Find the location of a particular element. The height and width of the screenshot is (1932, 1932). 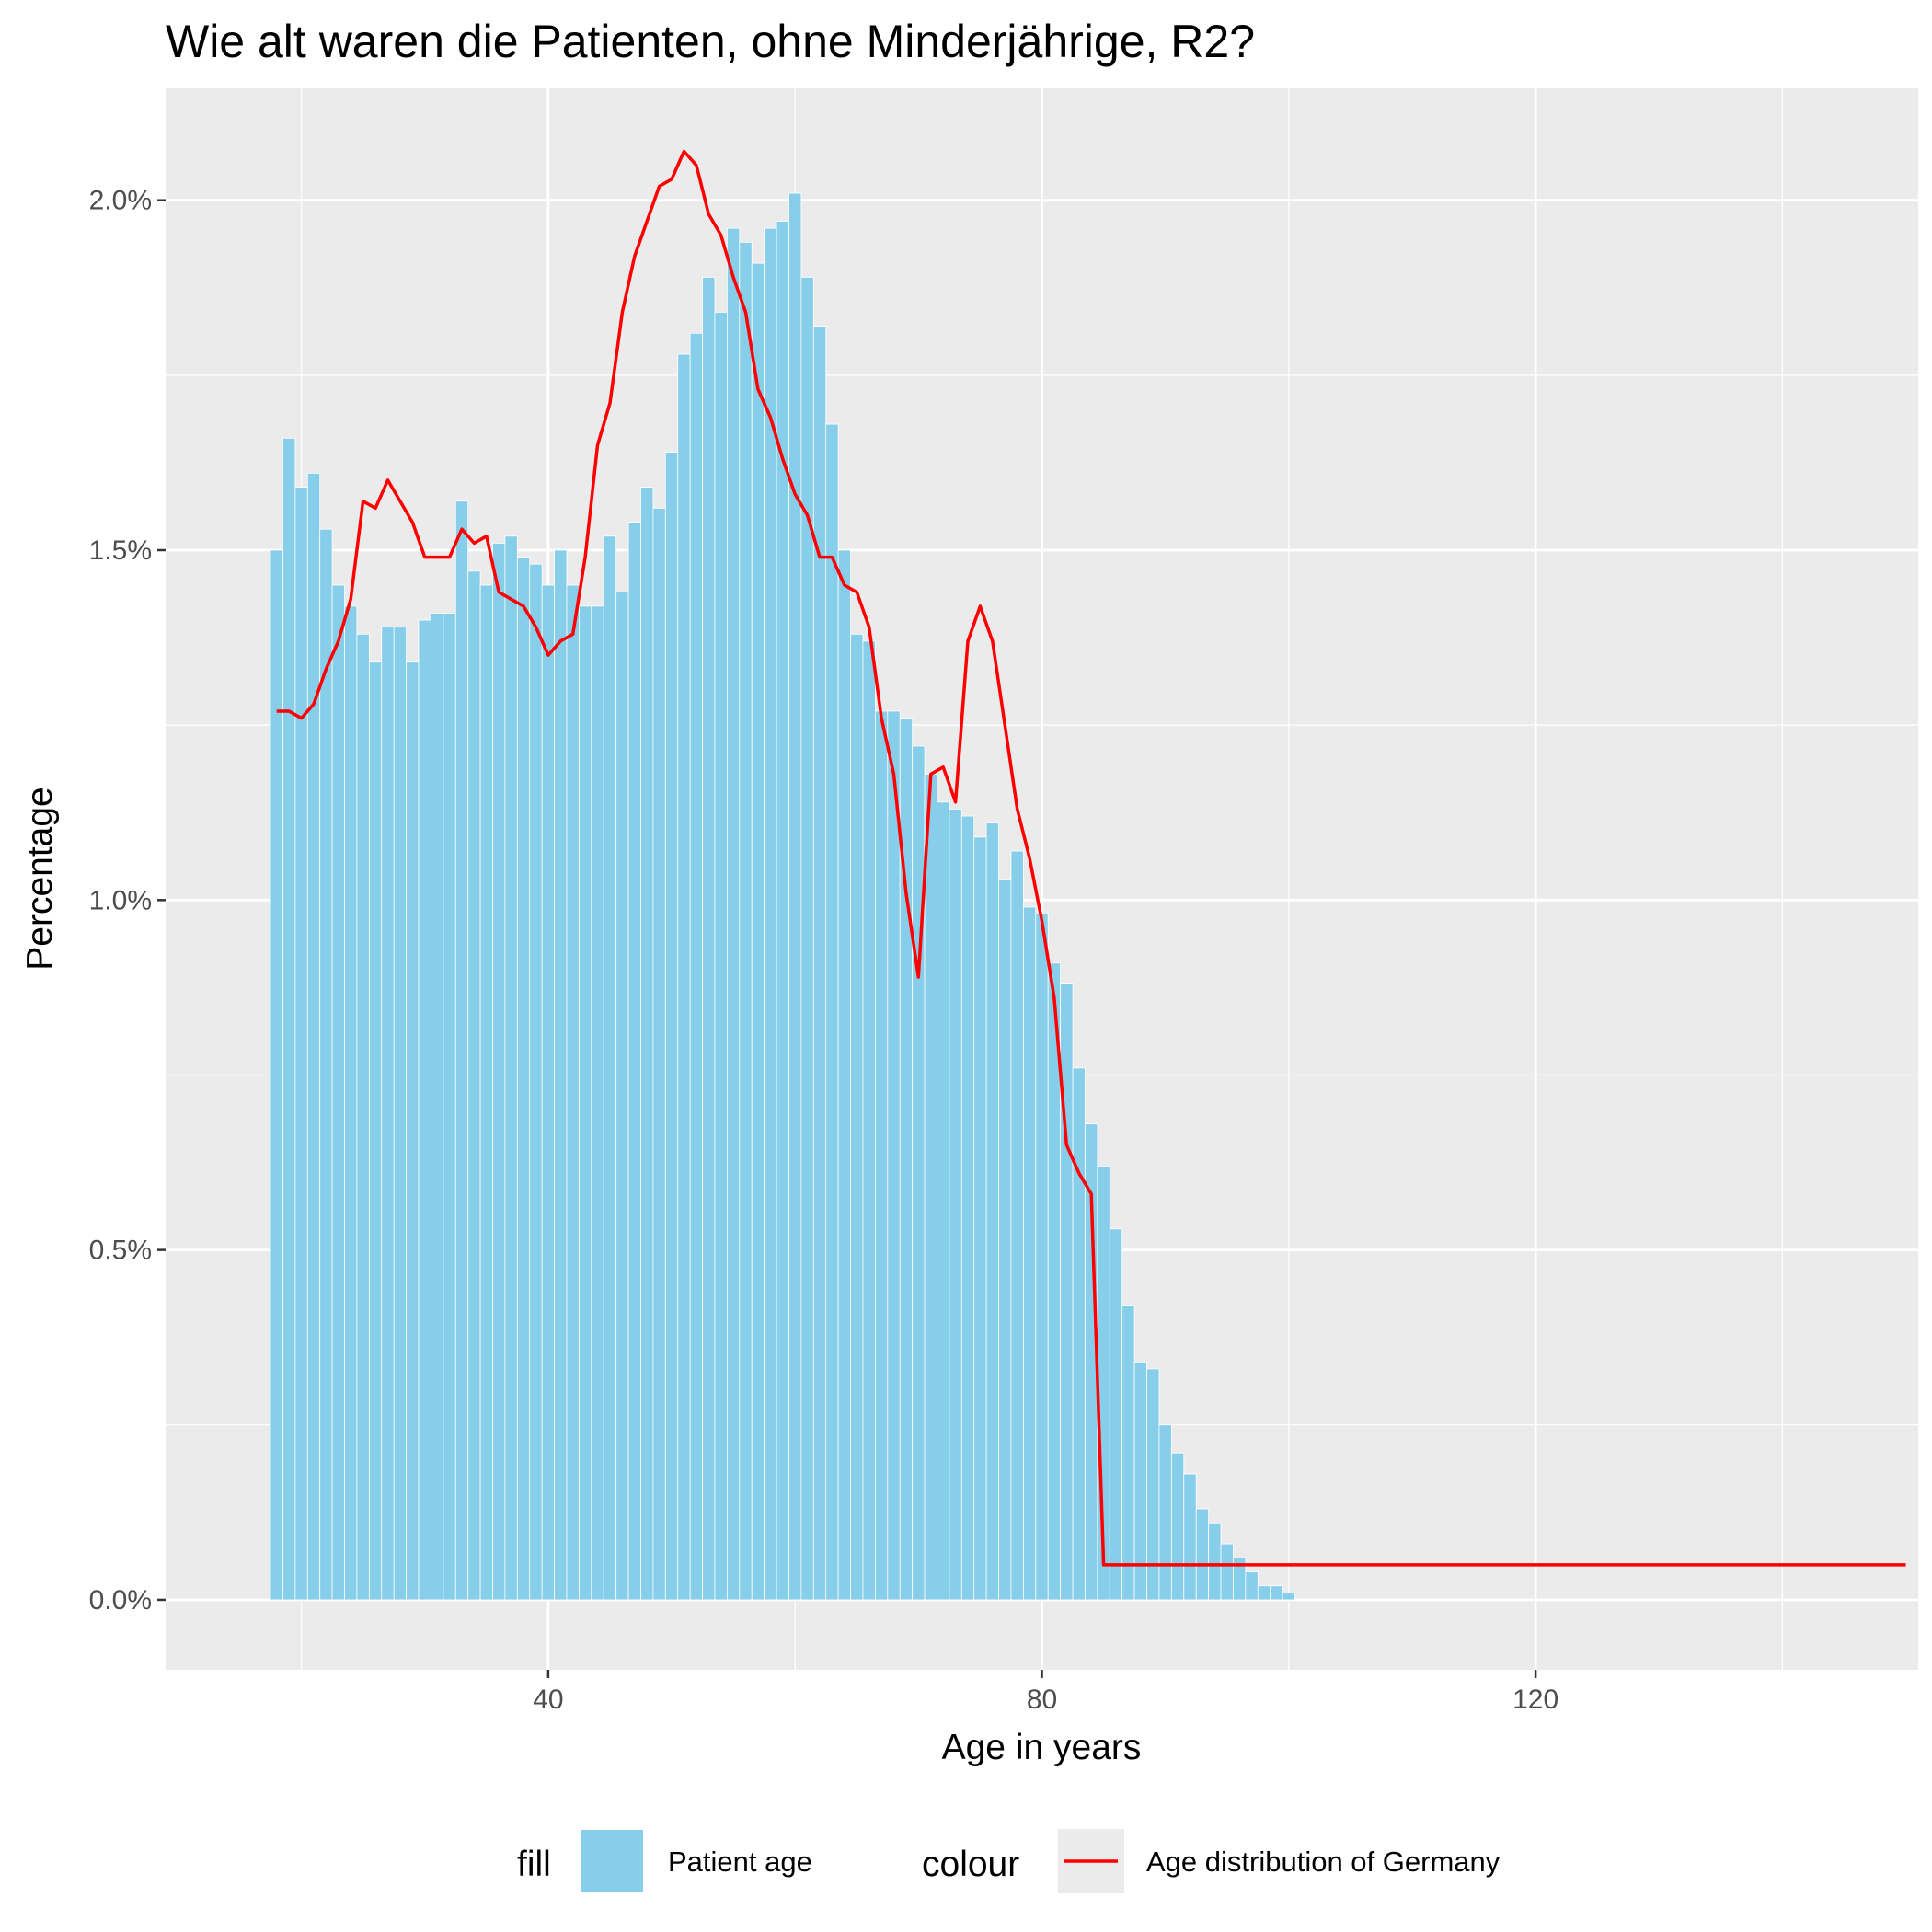

y-tick-label: 2.0% is located at coordinates (120, 201).